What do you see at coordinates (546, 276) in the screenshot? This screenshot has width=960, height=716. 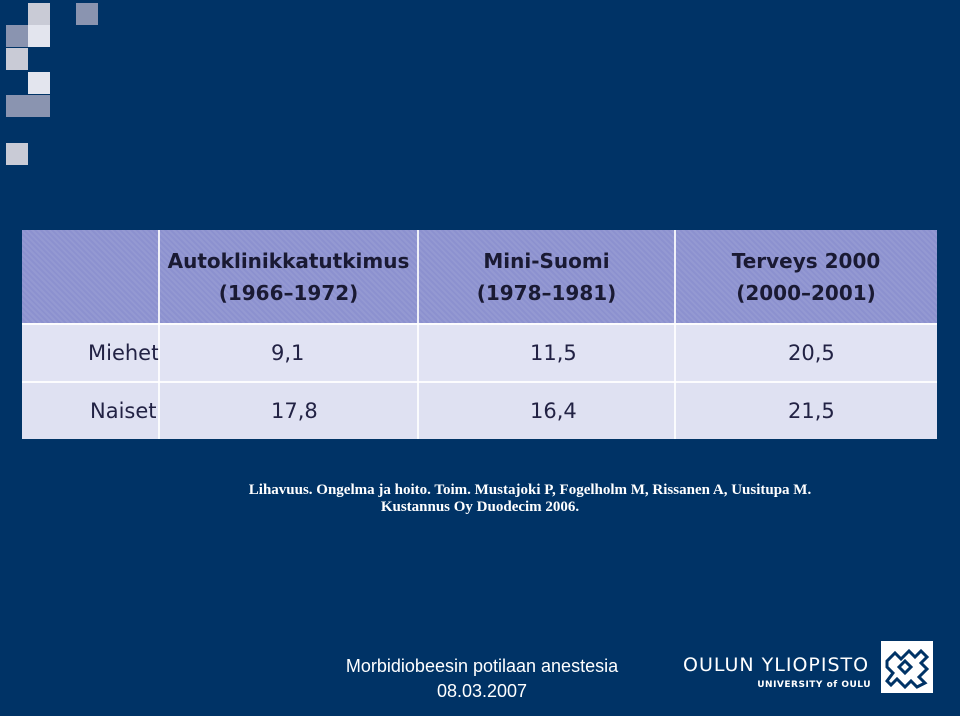 I see `table-header-cell: Mini-Suomi (1978–1981)` at bounding box center [546, 276].